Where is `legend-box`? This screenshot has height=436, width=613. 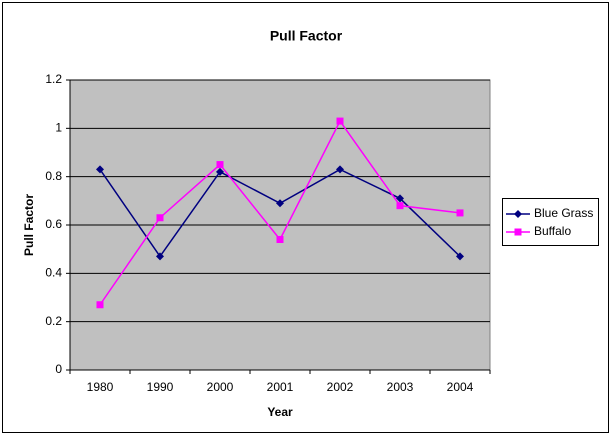 legend-box is located at coordinates (550, 222).